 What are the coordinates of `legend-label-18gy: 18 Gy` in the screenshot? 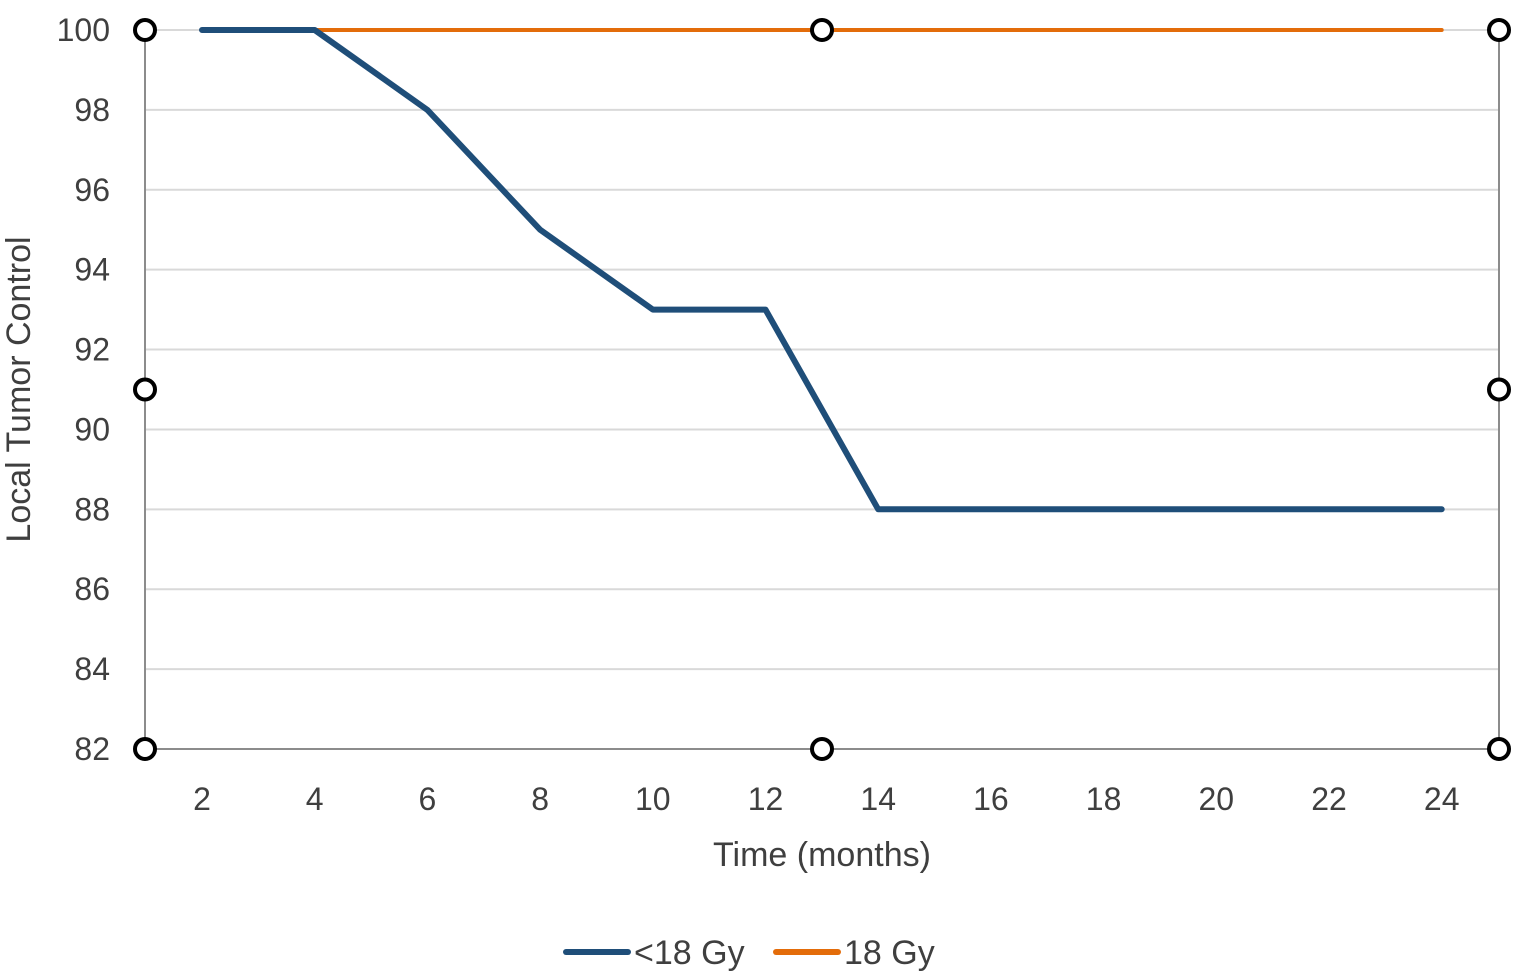 It's located at (889, 953).